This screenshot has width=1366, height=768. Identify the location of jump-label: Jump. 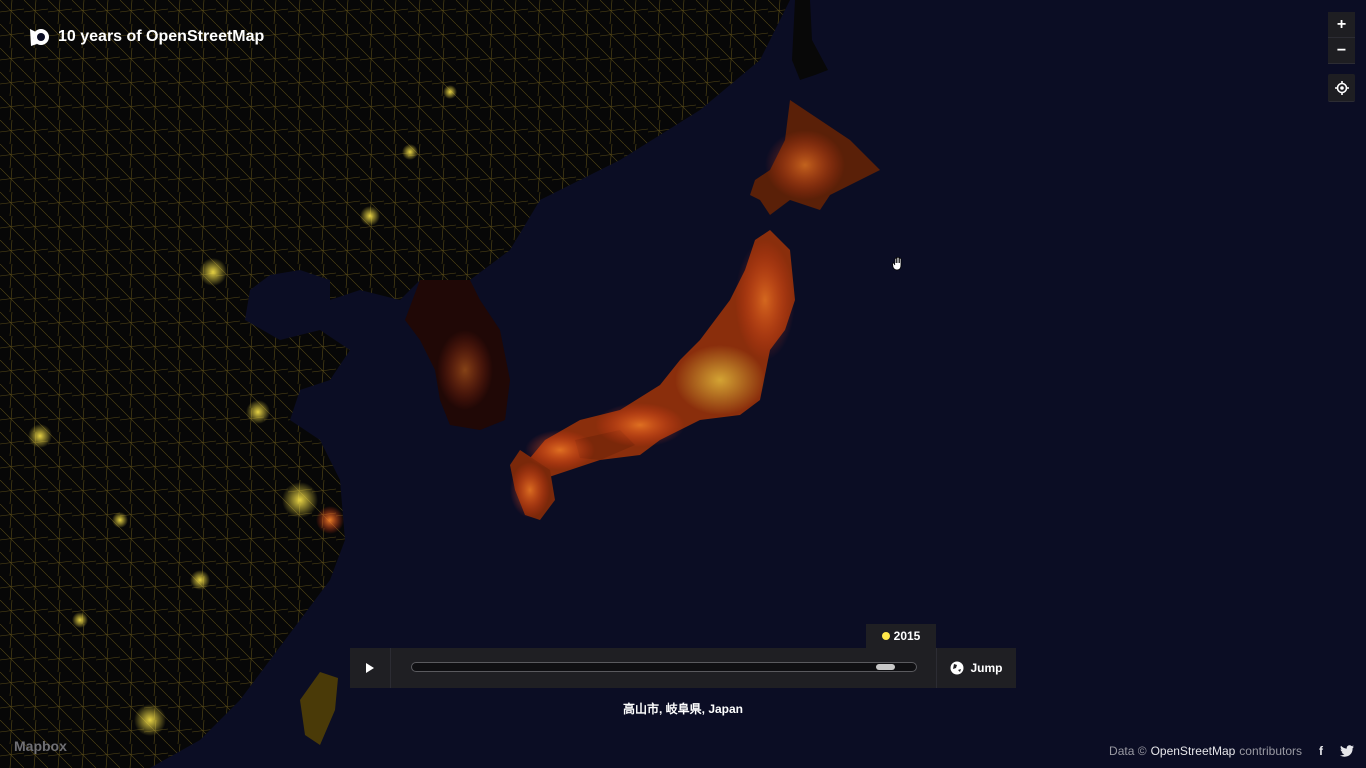
(986, 668).